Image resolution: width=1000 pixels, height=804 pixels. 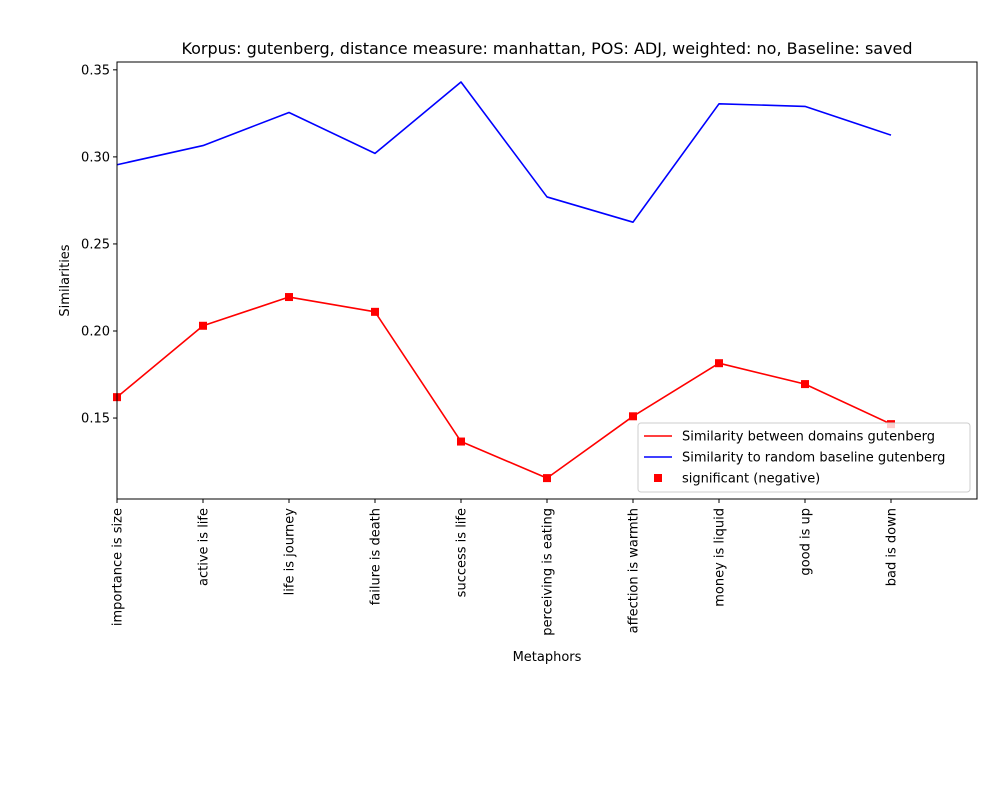 What do you see at coordinates (462, 552) in the screenshot?
I see `x-tick-label: success is life` at bounding box center [462, 552].